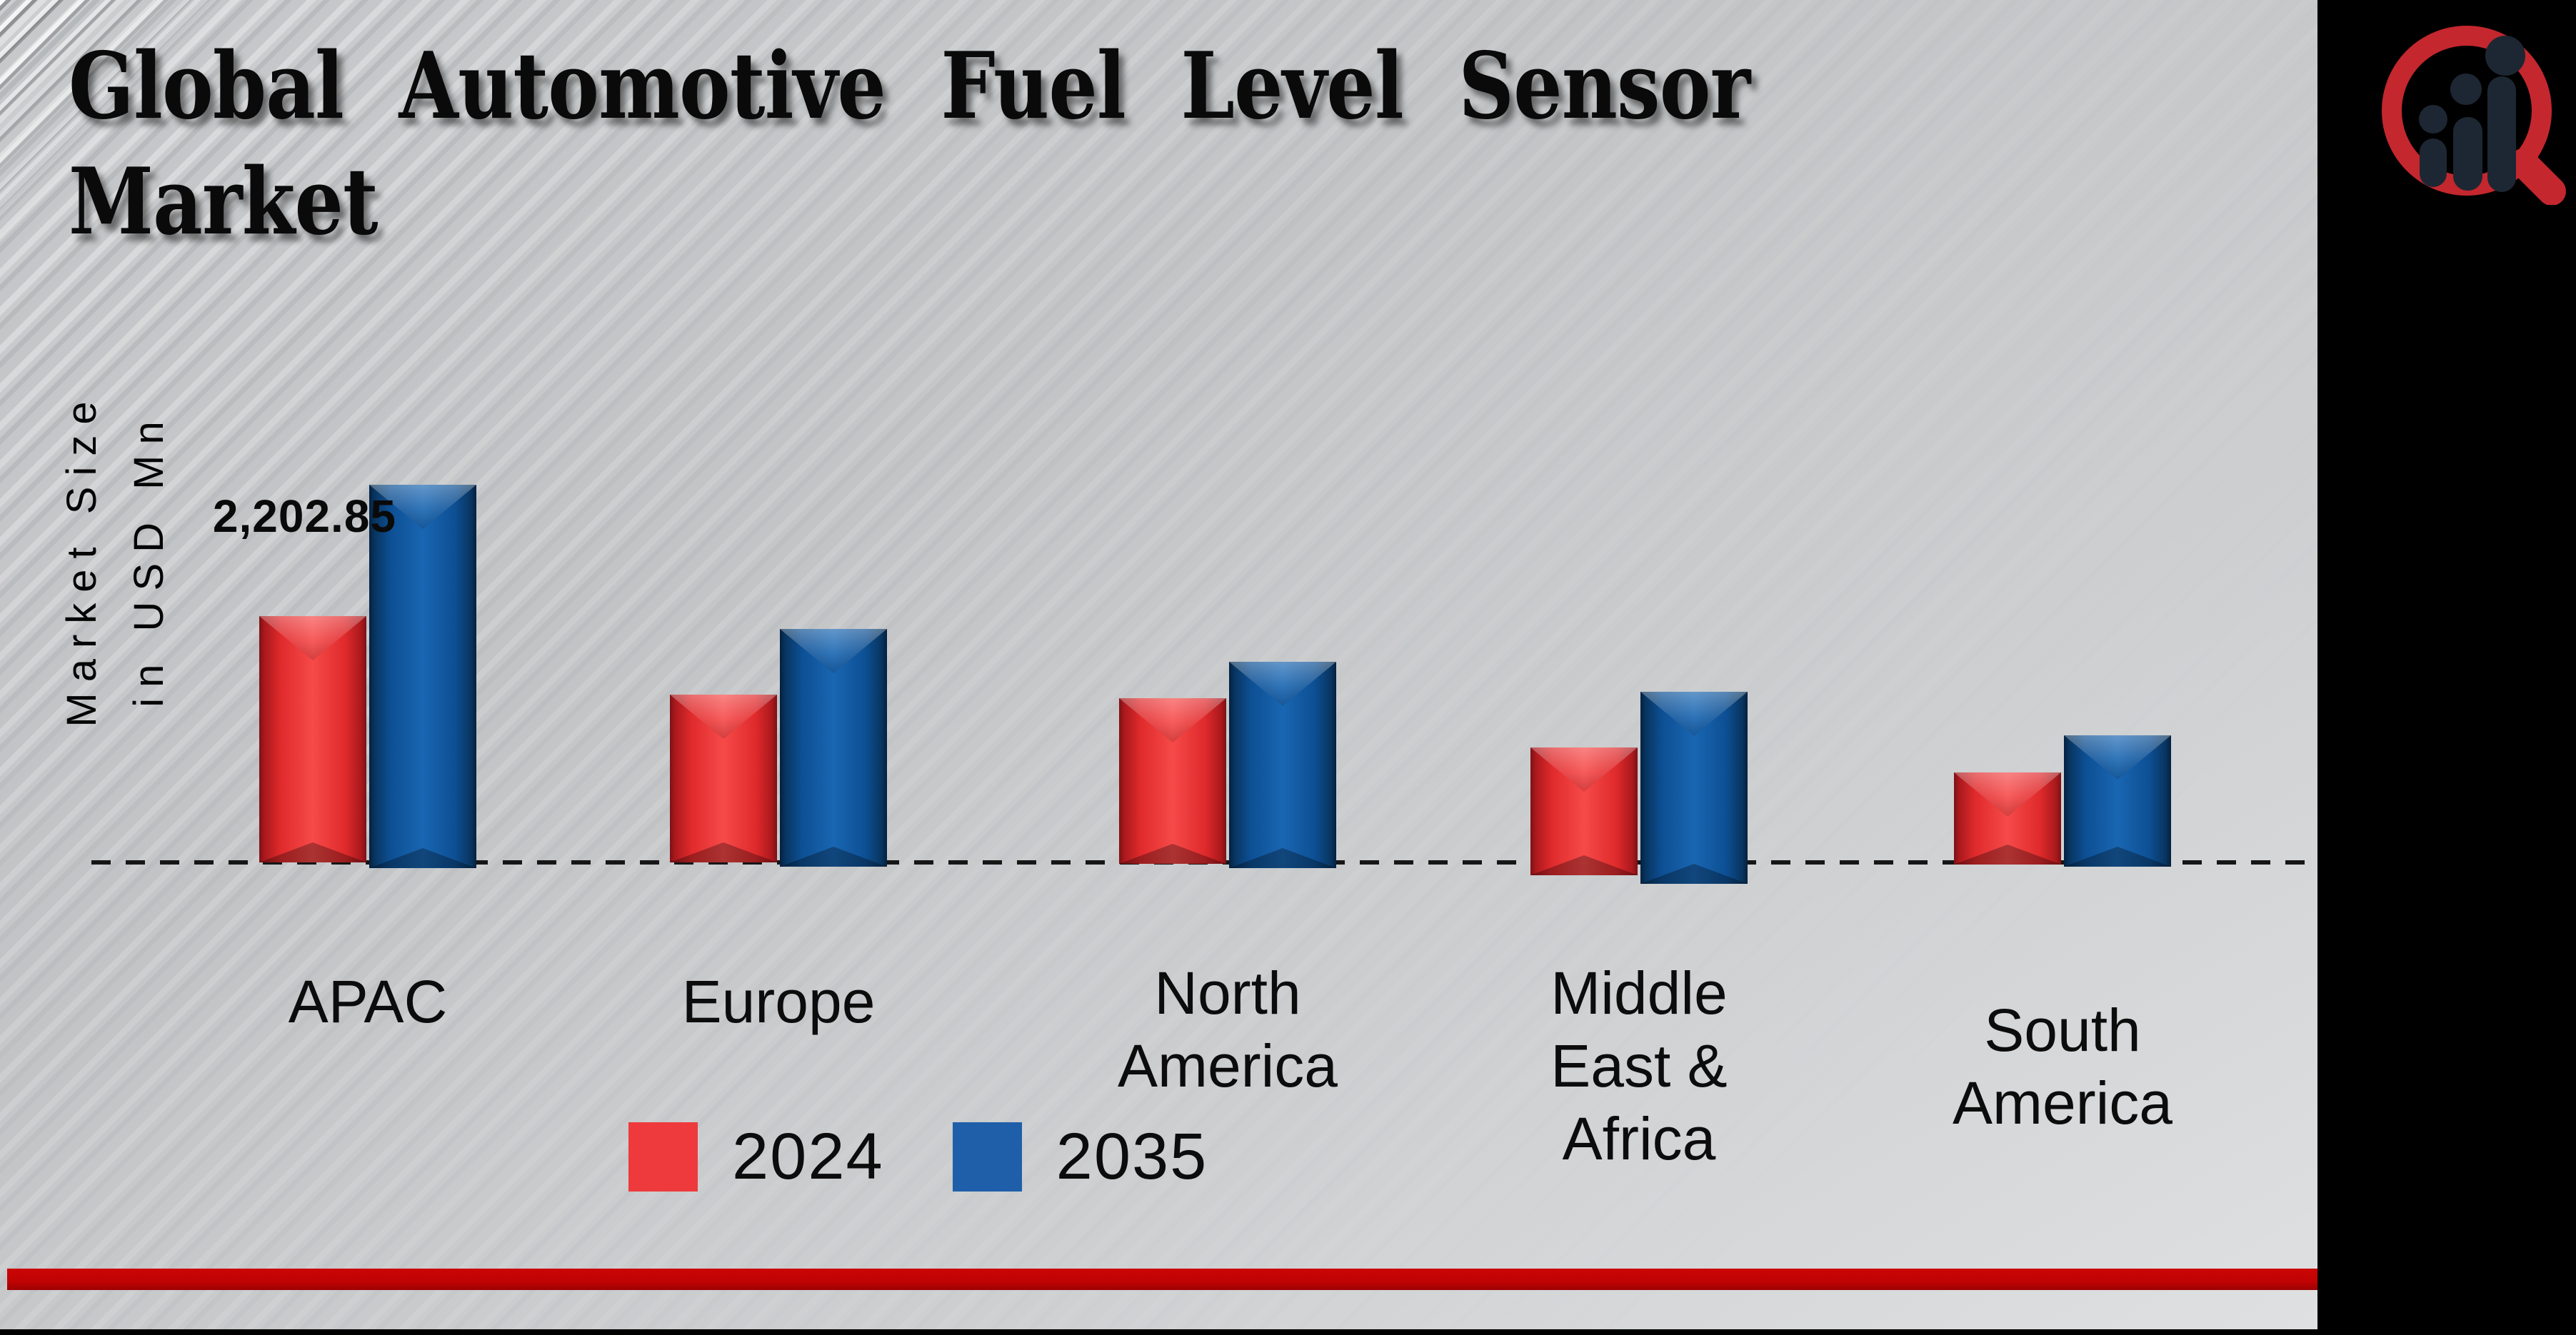 The height and width of the screenshot is (1335, 2576). Describe the element at coordinates (1584, 811) in the screenshot. I see `bar-2024-middle-east-africa` at that location.